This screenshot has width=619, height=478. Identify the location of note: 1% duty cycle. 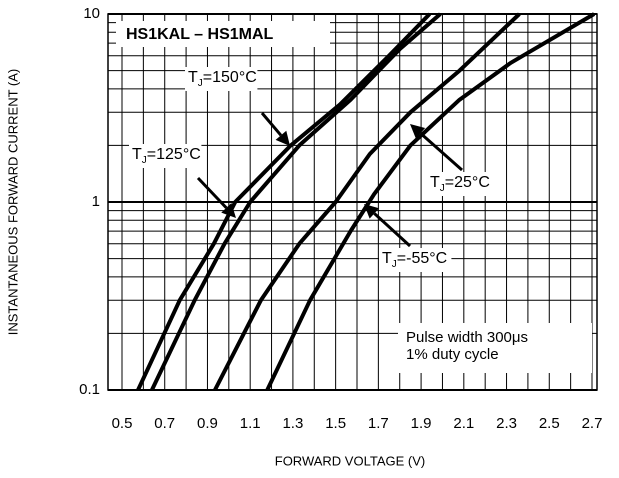
(452, 354).